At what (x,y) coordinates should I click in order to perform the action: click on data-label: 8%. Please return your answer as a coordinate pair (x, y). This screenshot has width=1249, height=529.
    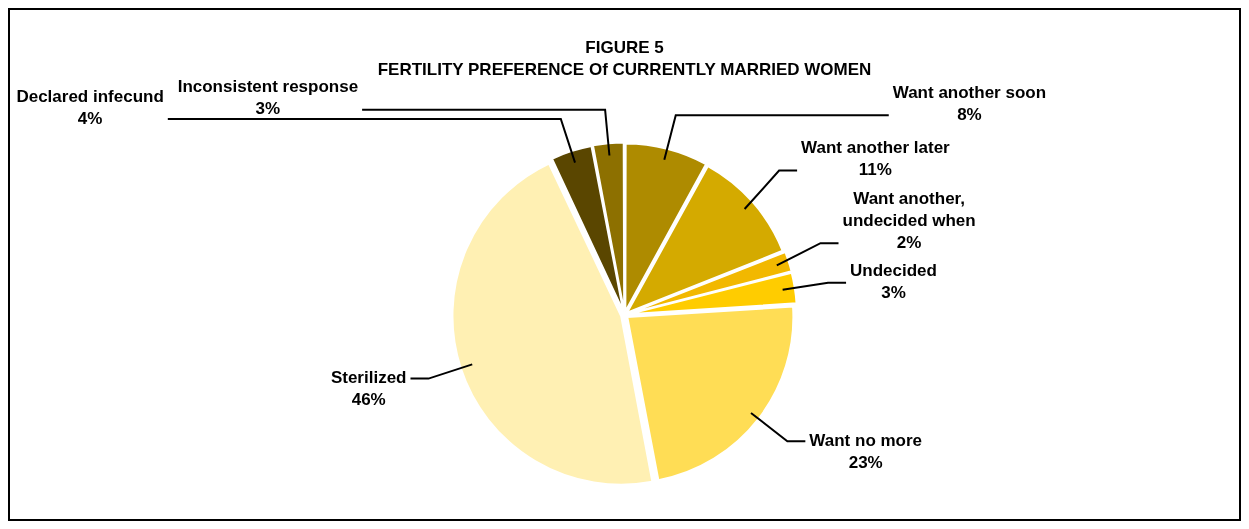
    Looking at the image, I should click on (969, 114).